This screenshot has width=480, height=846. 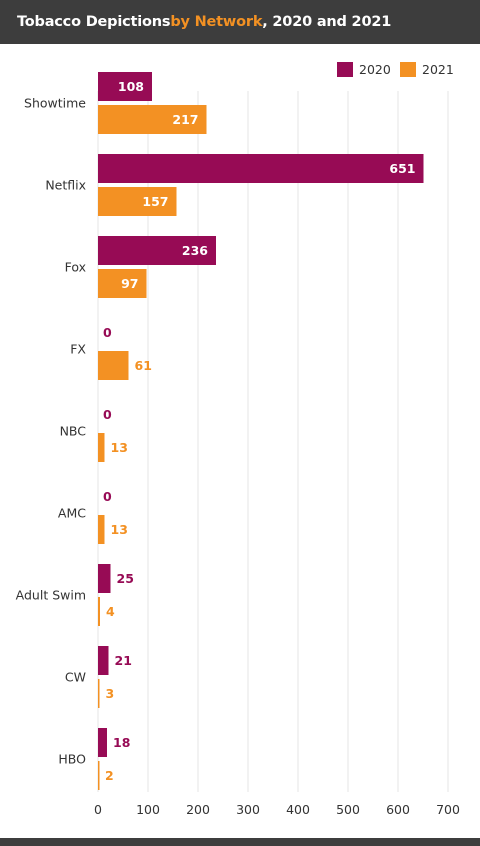 What do you see at coordinates (104, 578) in the screenshot?
I see `bar-2020-adult-swim` at bounding box center [104, 578].